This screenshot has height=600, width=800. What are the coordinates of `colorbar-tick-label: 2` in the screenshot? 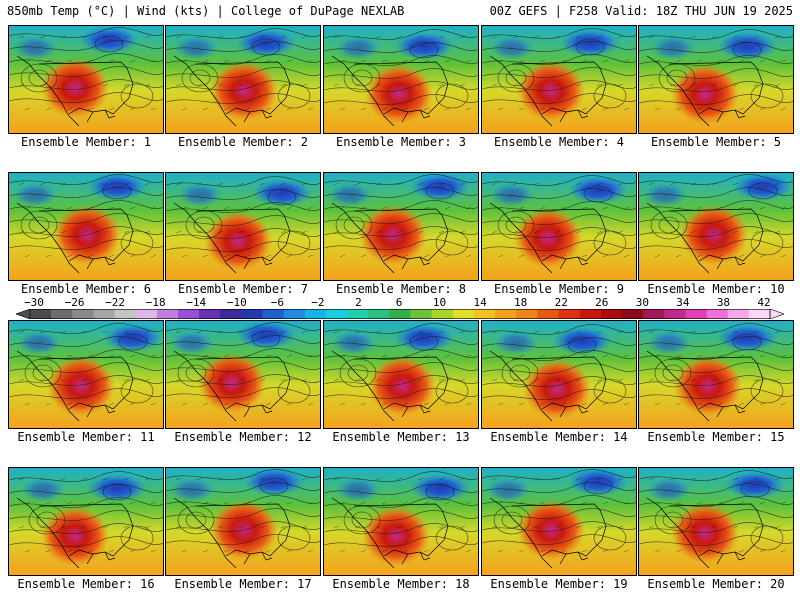 It's located at (358, 302).